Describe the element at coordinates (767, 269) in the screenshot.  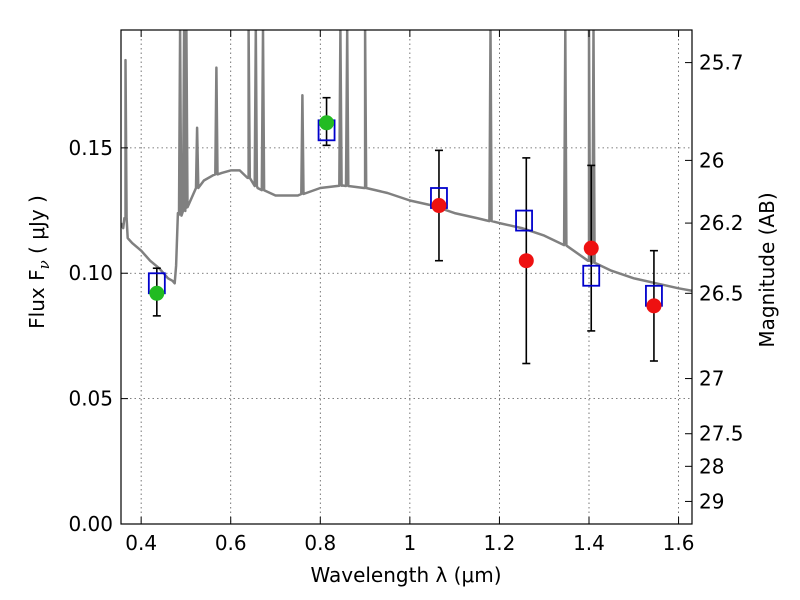
I see `y2-axis-label: Magnitude (AB)` at that location.